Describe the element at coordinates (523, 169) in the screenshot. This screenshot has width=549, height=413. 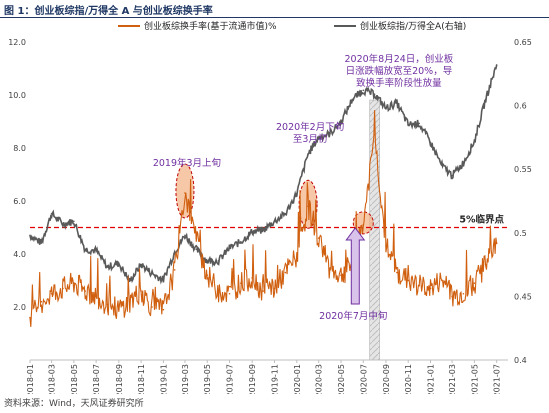
I see `y-right-tick-label: 0.55` at that location.